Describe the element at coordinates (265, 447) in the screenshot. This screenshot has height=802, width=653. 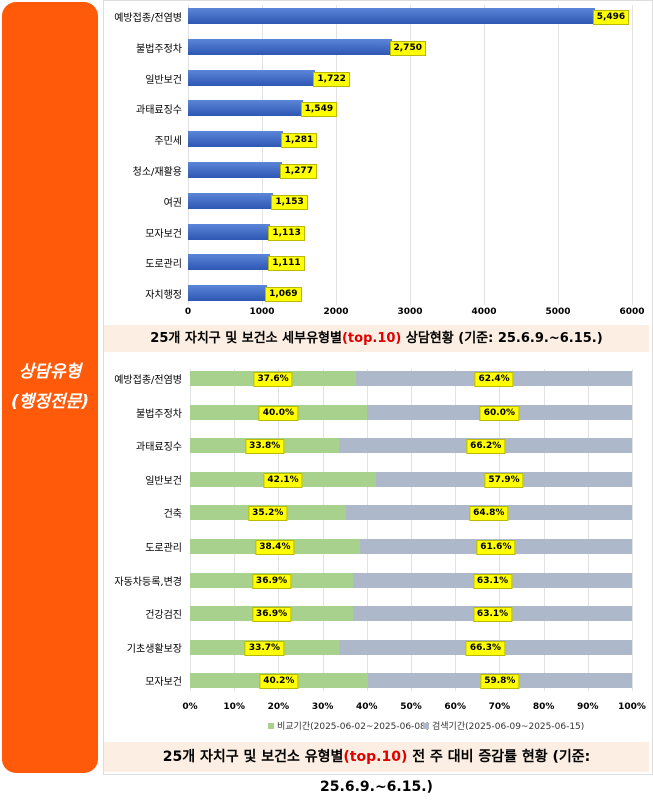
I see `data-label: 33.8%` at that location.